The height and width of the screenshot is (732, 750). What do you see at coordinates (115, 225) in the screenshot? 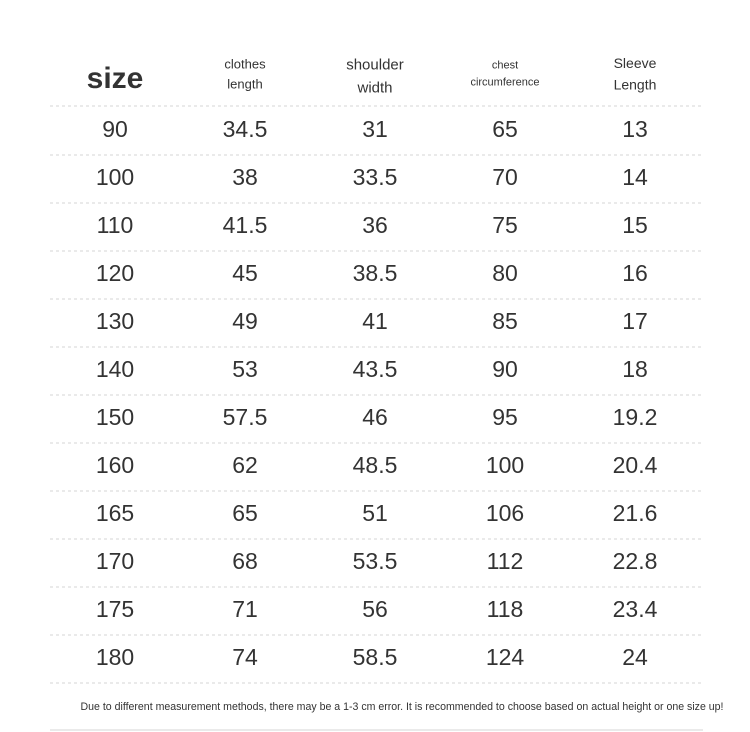
I see `table-cell: 110` at bounding box center [115, 225].